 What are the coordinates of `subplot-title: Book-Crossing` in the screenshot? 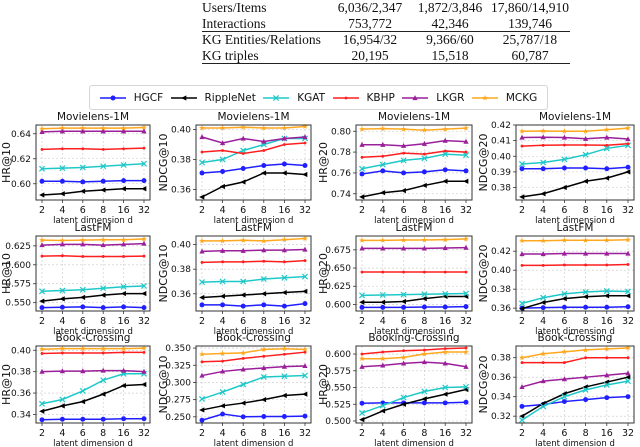 It's located at (575, 338).